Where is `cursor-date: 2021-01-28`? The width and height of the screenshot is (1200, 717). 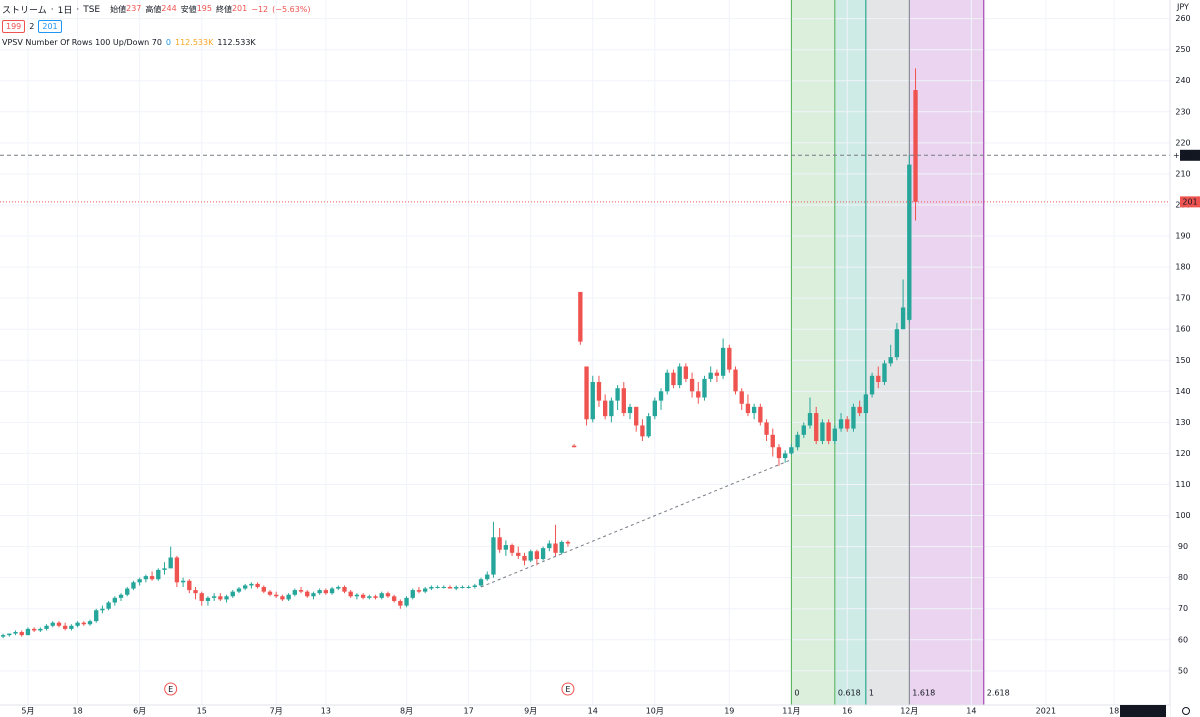 cursor-date: 2021-01-28 is located at coordinates (1143, 711).